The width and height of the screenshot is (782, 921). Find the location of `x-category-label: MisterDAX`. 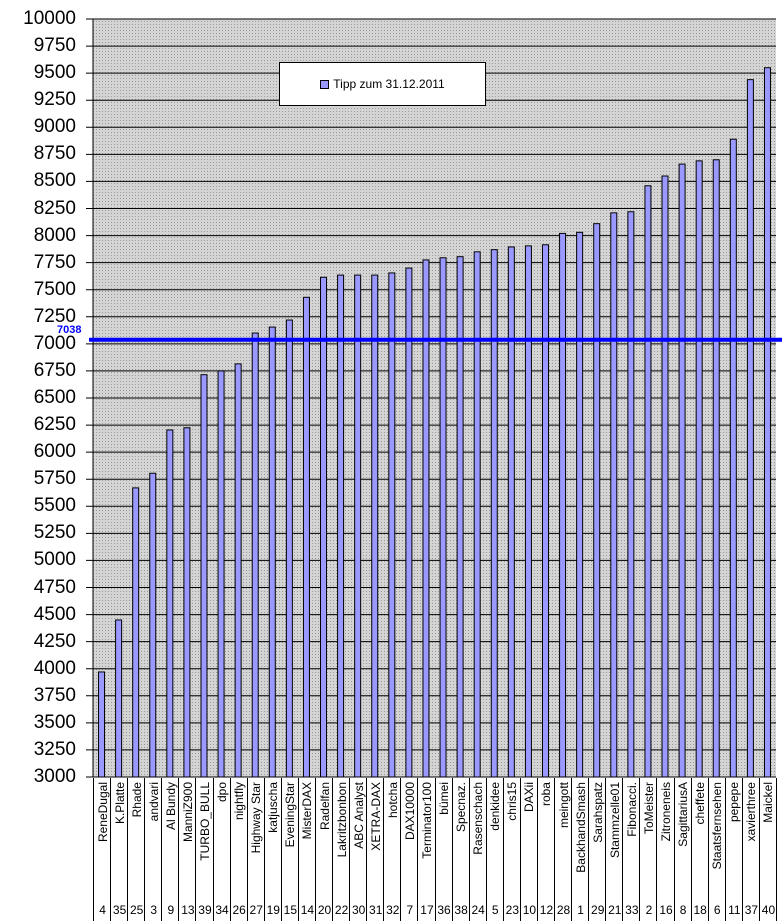

x-category-label: MisterDAX is located at coordinates (307, 811).